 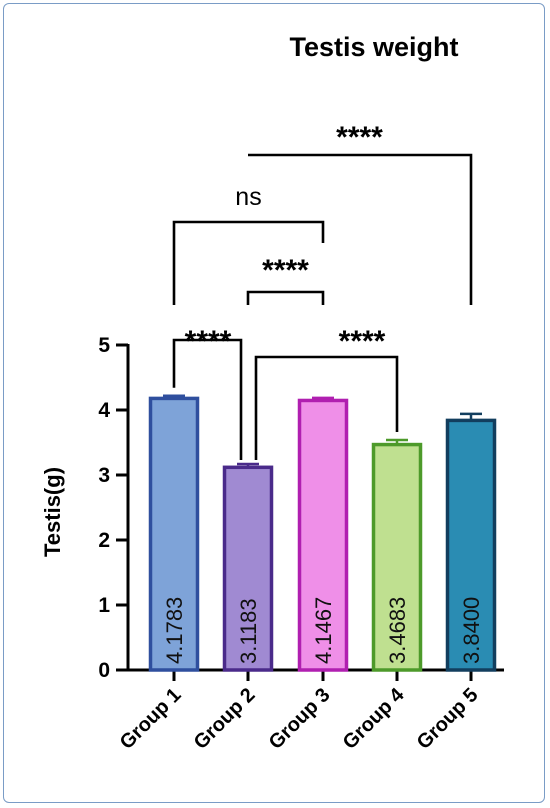 I want to click on y-tick-label: 0, so click(x=104, y=670).